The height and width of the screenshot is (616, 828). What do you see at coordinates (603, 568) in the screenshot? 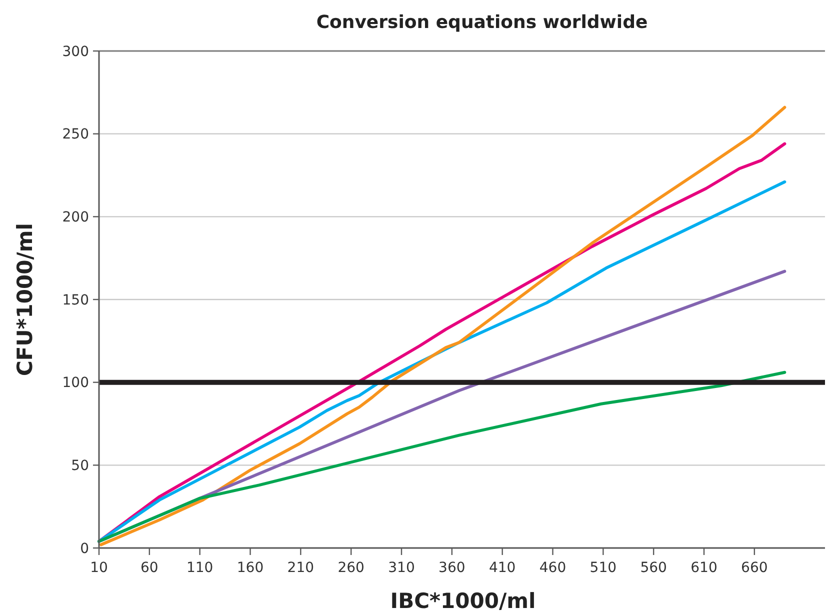
I see `x-tick-label: 510` at bounding box center [603, 568].